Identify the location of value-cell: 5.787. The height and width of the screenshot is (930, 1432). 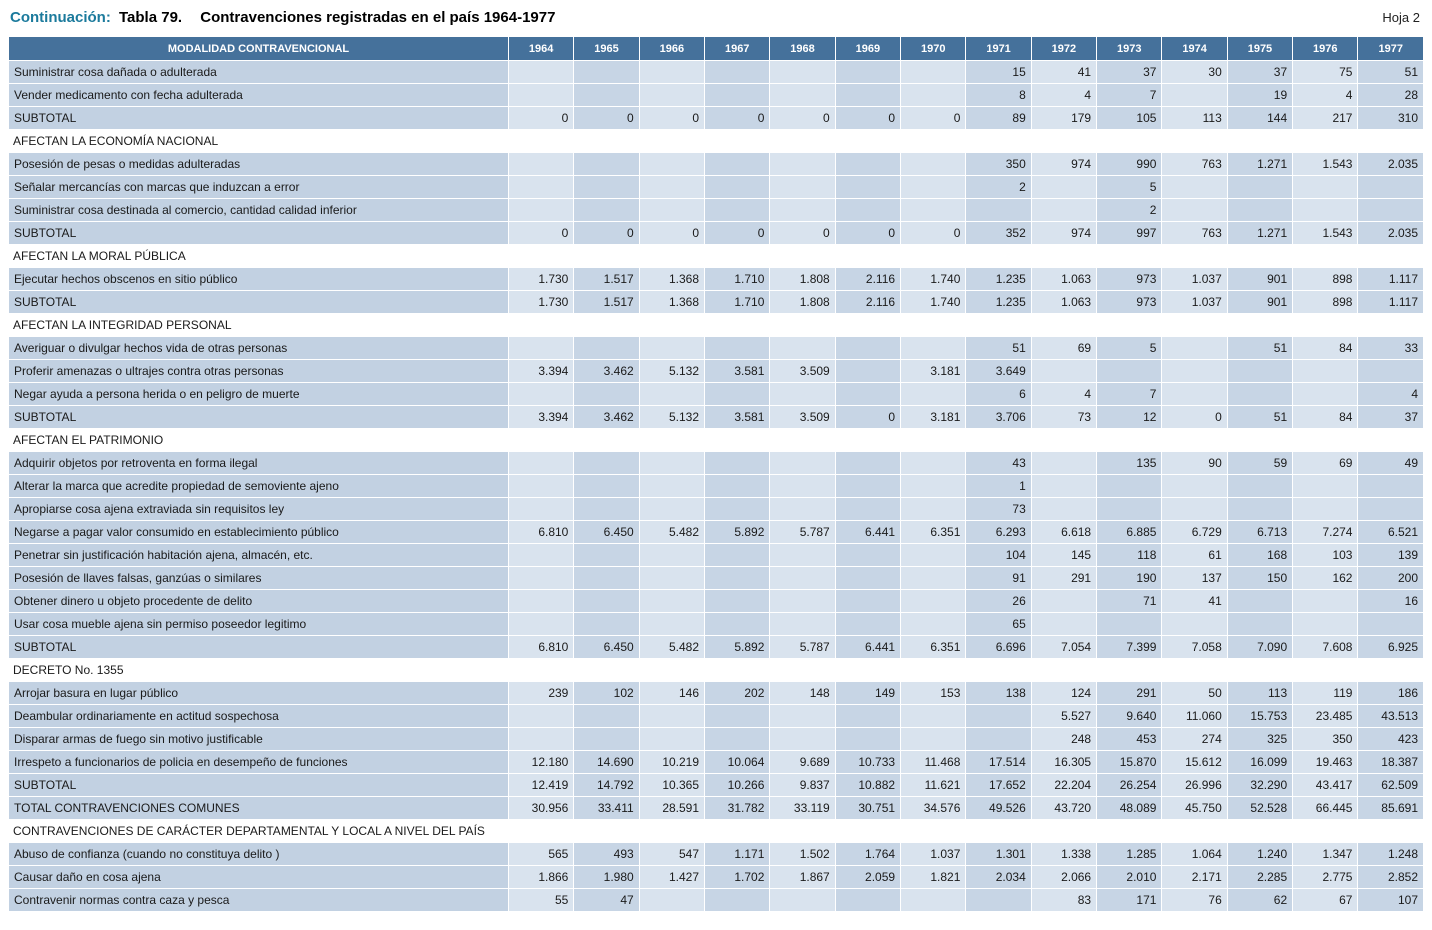
(802, 647).